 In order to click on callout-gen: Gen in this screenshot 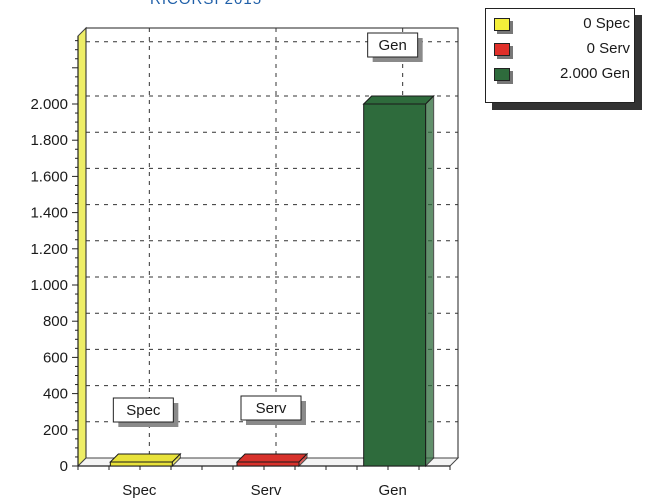, I will do `click(395, 47)`.